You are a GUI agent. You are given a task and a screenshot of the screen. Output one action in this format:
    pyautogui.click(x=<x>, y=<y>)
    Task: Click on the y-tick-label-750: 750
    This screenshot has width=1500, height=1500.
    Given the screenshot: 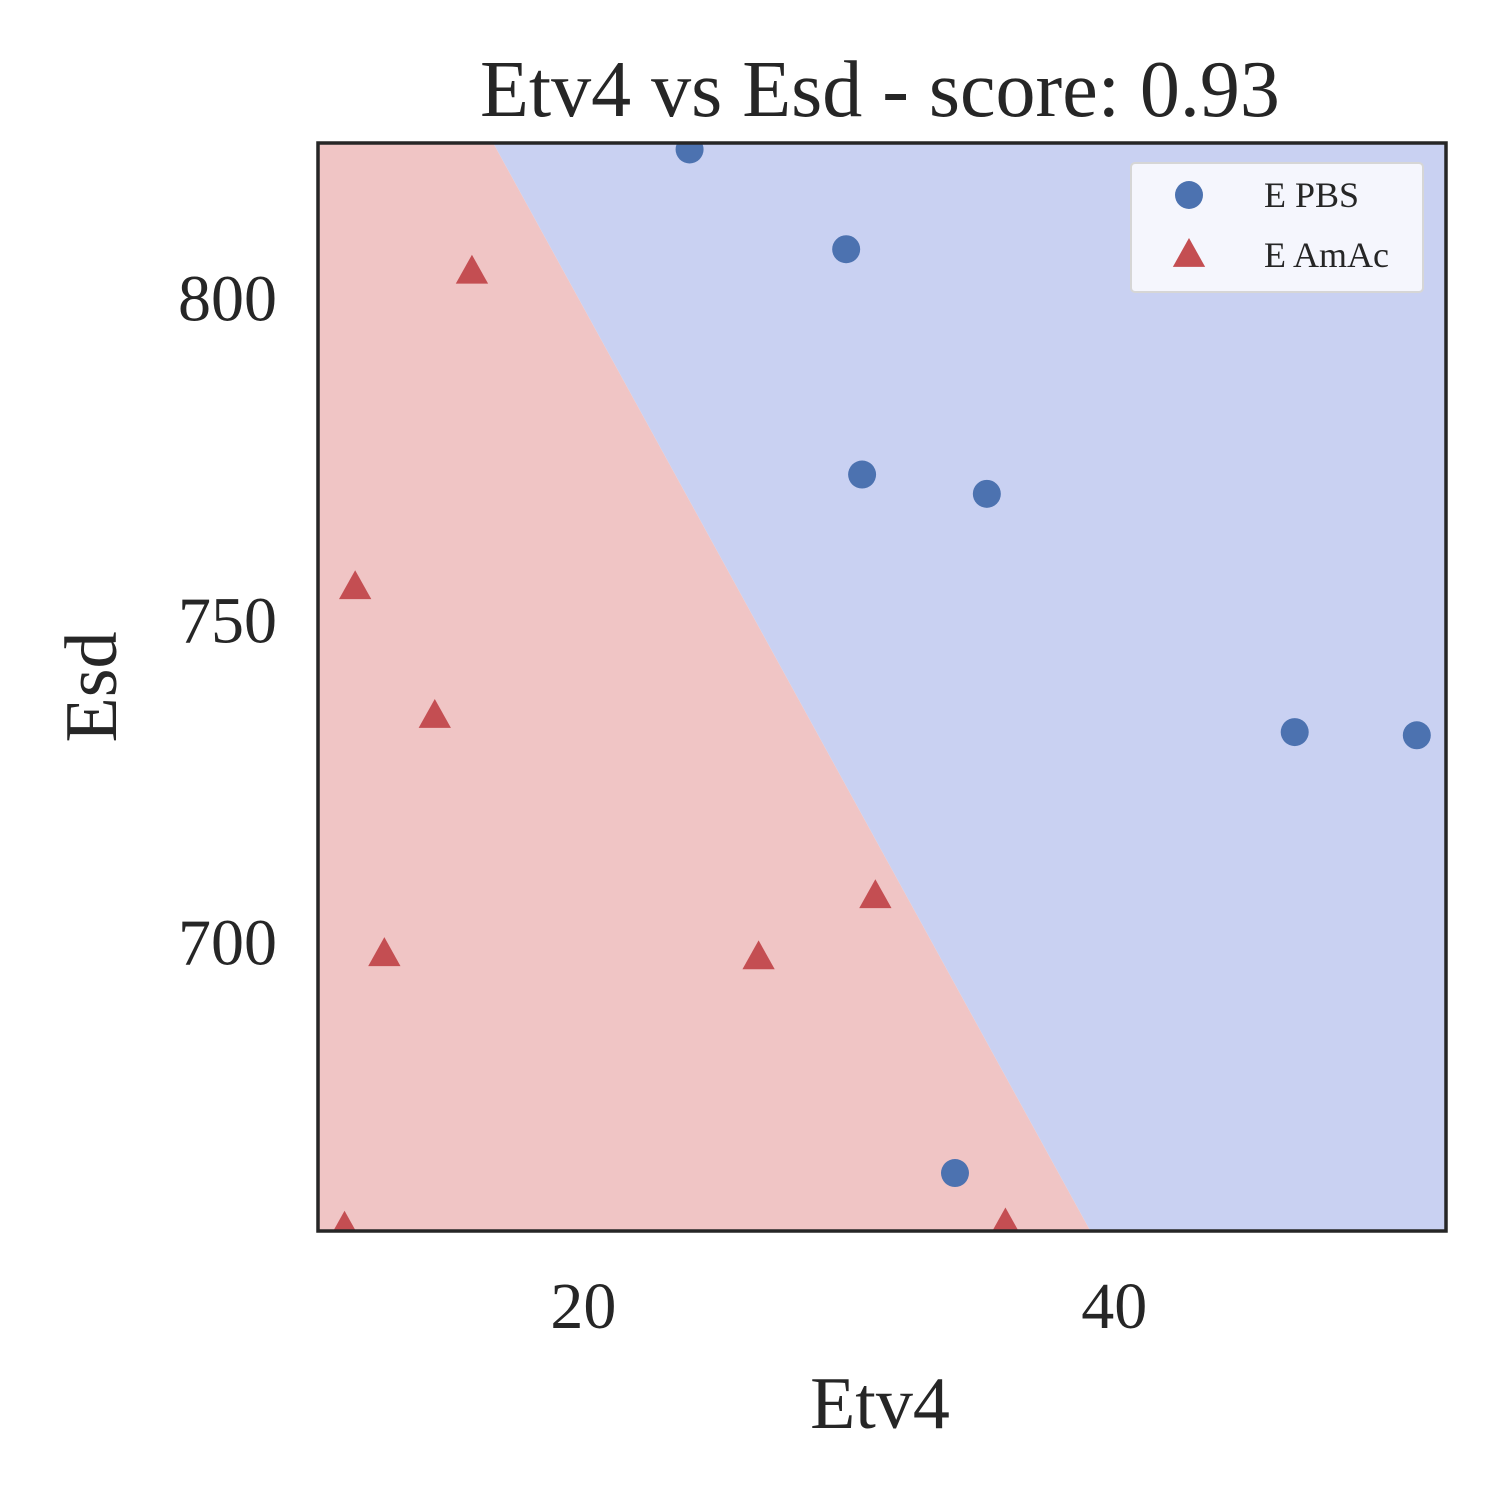 What is the action you would take?
    pyautogui.click(x=227, y=620)
    